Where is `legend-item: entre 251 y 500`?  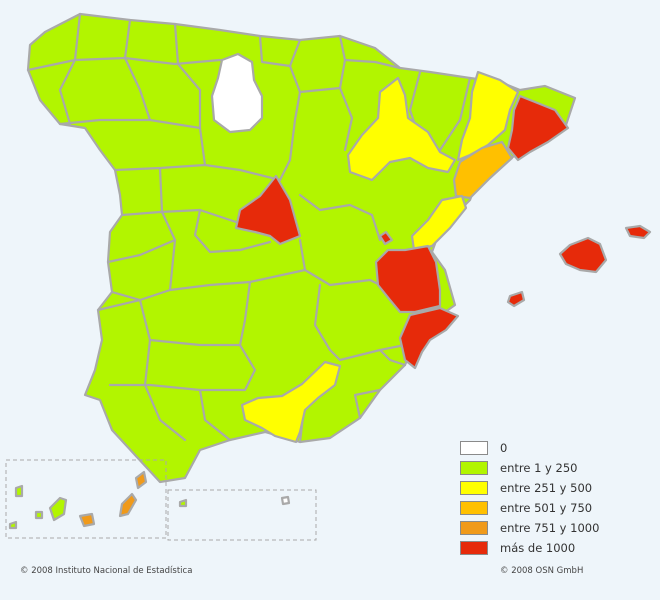
legend-item: entre 251 y 500 is located at coordinates (529, 488).